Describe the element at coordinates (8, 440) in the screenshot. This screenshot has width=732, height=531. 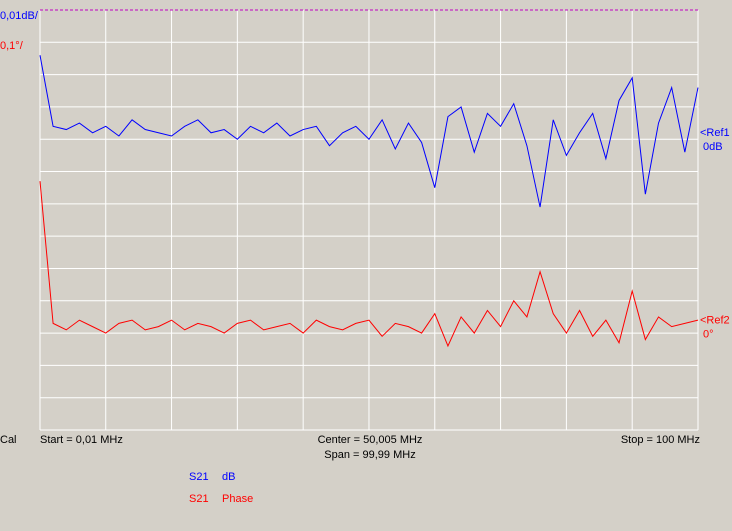
I see `status-label: Cal` at that location.